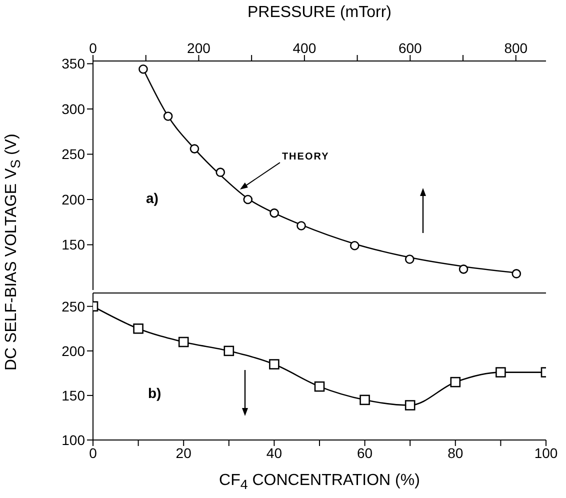  I want to click on x-tick-label: 100, so click(546, 452).